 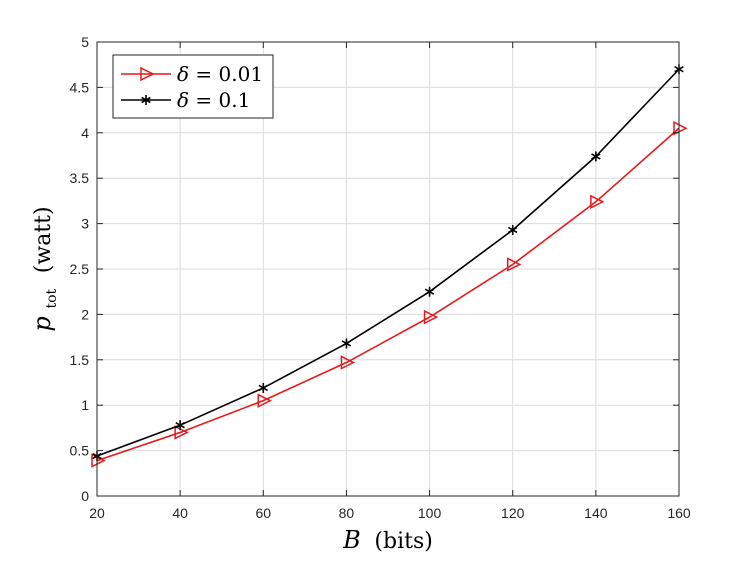 What do you see at coordinates (430, 513) in the screenshot?
I see `x-tick-label: 100` at bounding box center [430, 513].